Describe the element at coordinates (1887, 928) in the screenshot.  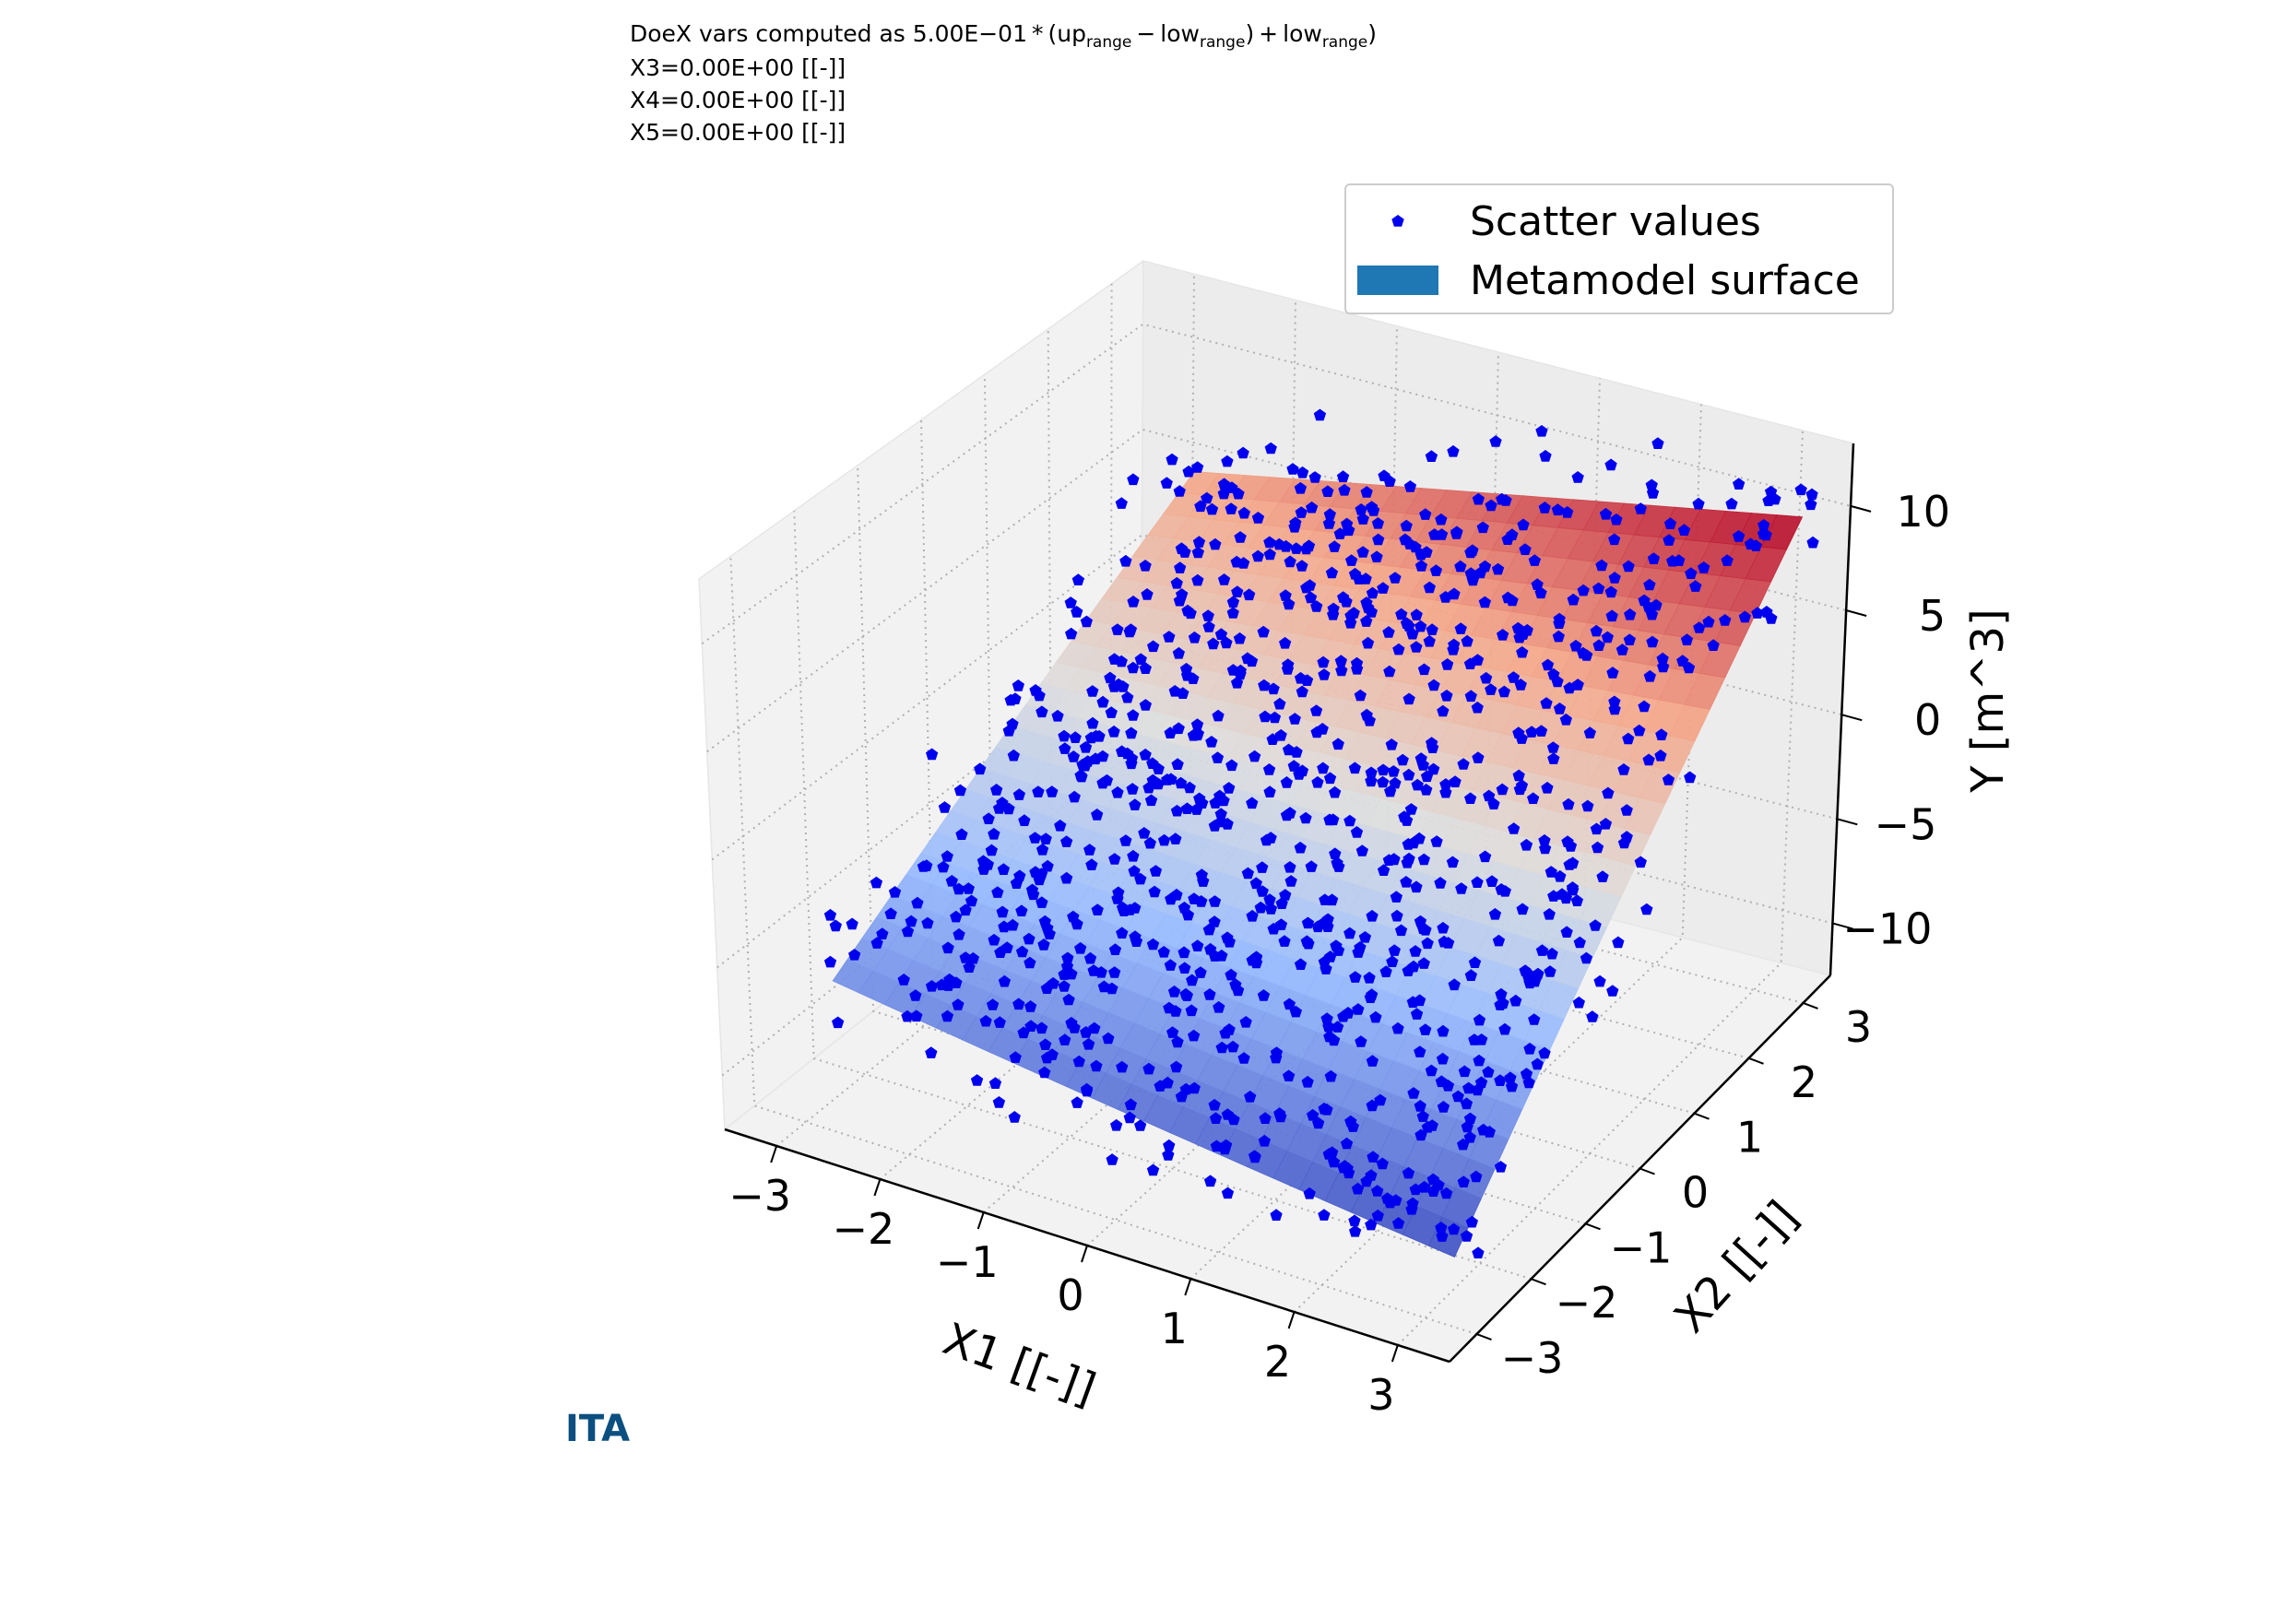
I see `z-tick-label: −10` at that location.